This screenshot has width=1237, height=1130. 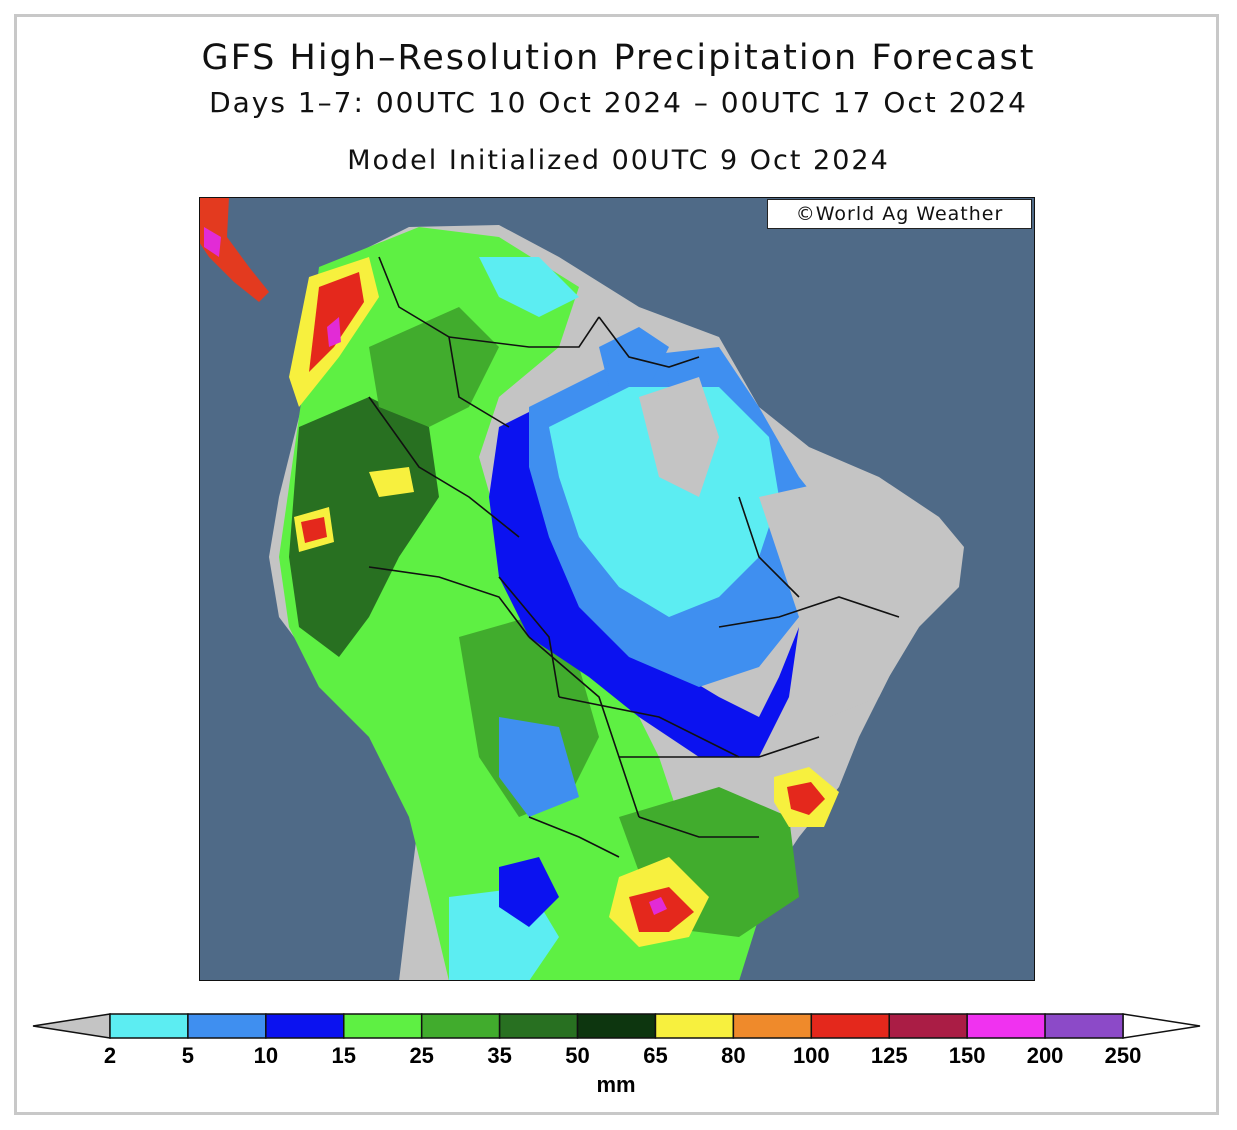 What do you see at coordinates (577, 1055) in the screenshot?
I see `colorbar-tick-label: 50` at bounding box center [577, 1055].